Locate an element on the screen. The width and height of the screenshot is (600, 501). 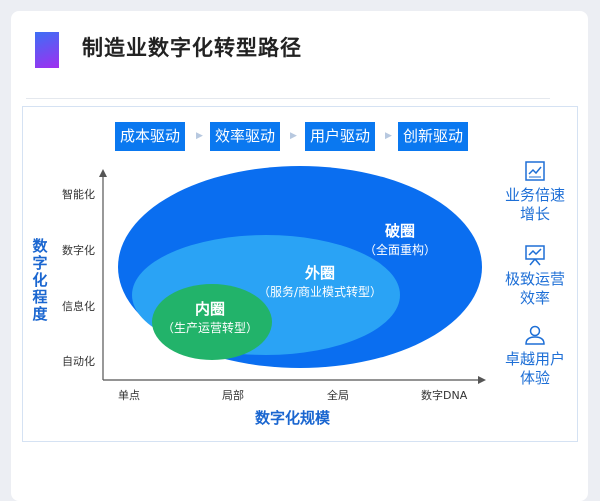
presentation-icon is located at coordinates (535, 255).